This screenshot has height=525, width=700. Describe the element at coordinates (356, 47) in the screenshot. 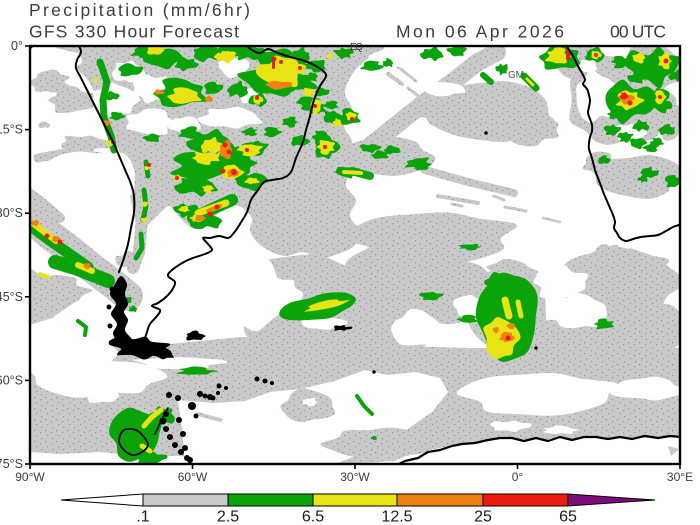

I see `svg-text: EQ` at that location.